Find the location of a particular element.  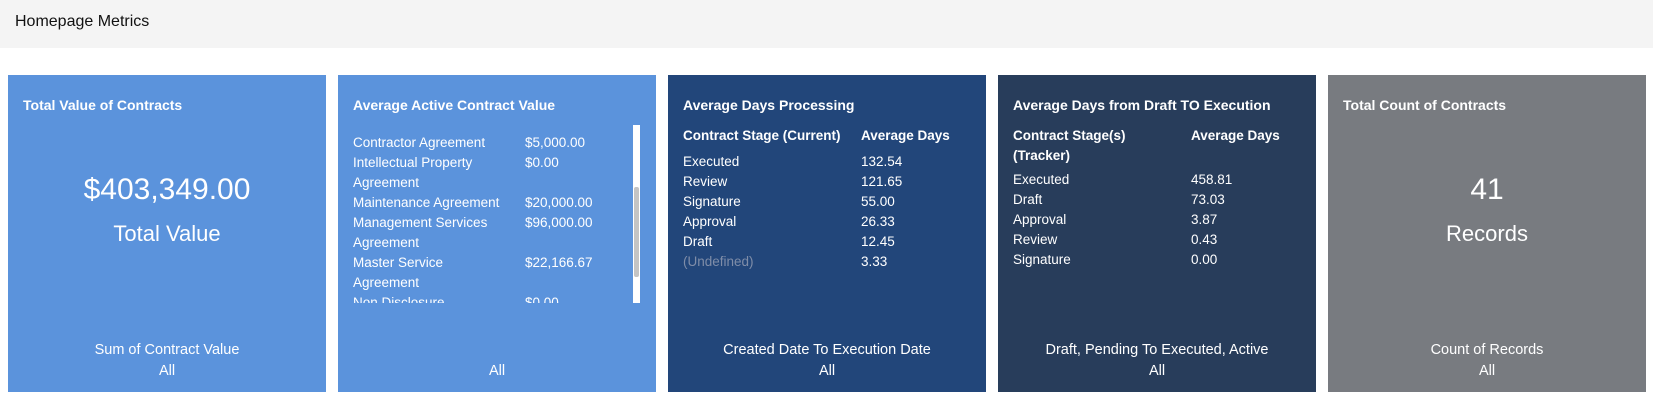

stage-name: (Undefined) is located at coordinates (718, 261).